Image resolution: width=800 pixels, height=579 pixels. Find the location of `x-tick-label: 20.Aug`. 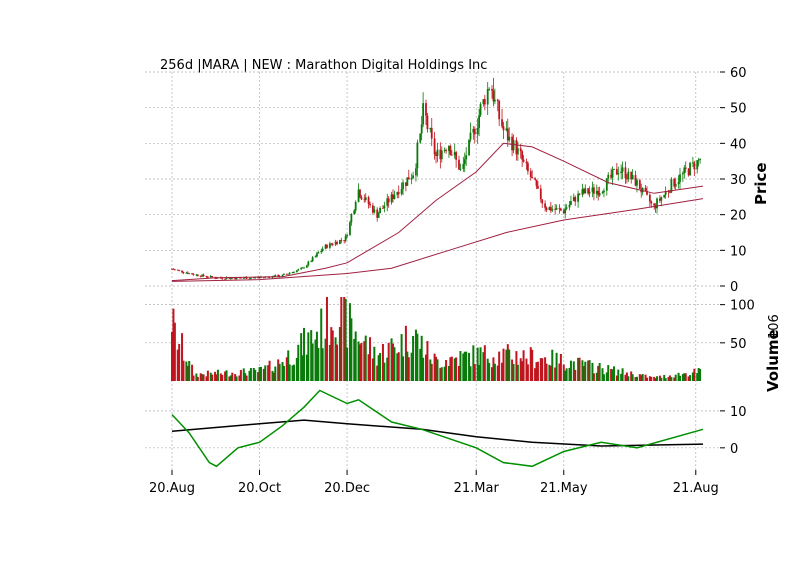

x-tick-label: 20.Aug is located at coordinates (172, 488).